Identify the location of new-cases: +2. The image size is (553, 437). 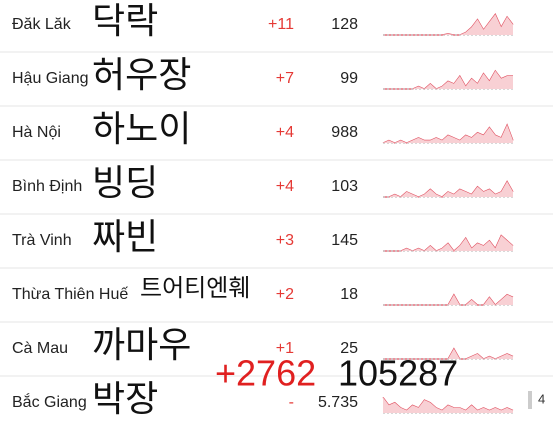
(285, 294).